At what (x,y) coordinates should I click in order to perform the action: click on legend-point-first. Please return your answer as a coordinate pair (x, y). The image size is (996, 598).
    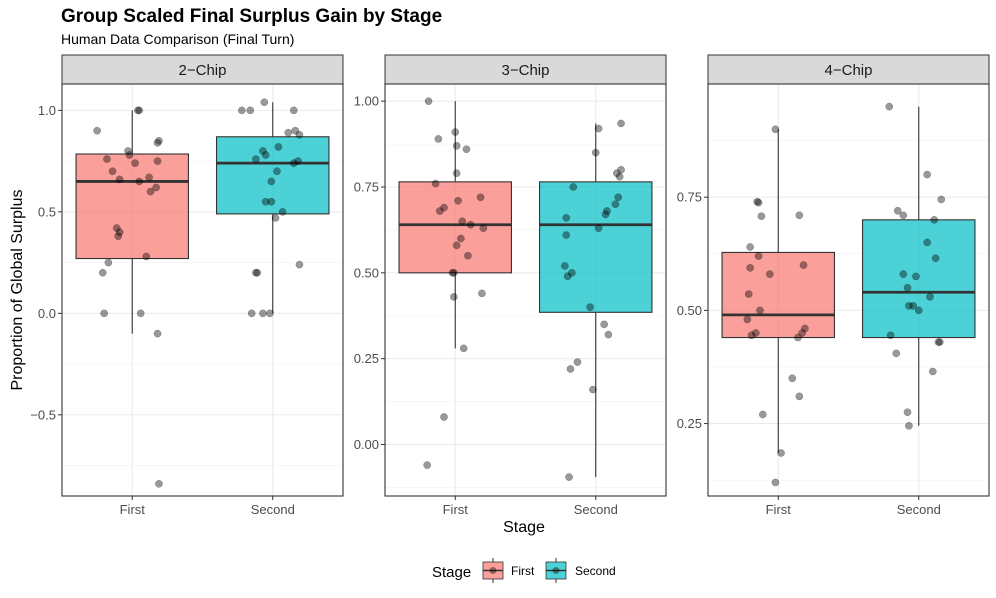
    Looking at the image, I should click on (493, 570).